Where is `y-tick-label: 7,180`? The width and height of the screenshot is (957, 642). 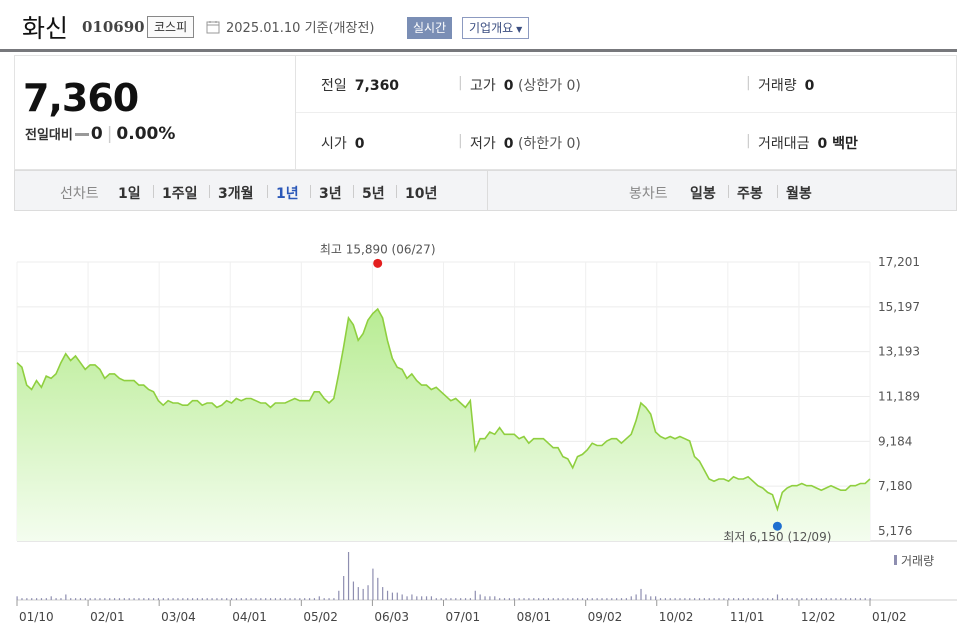 y-tick-label: 7,180 is located at coordinates (895, 486).